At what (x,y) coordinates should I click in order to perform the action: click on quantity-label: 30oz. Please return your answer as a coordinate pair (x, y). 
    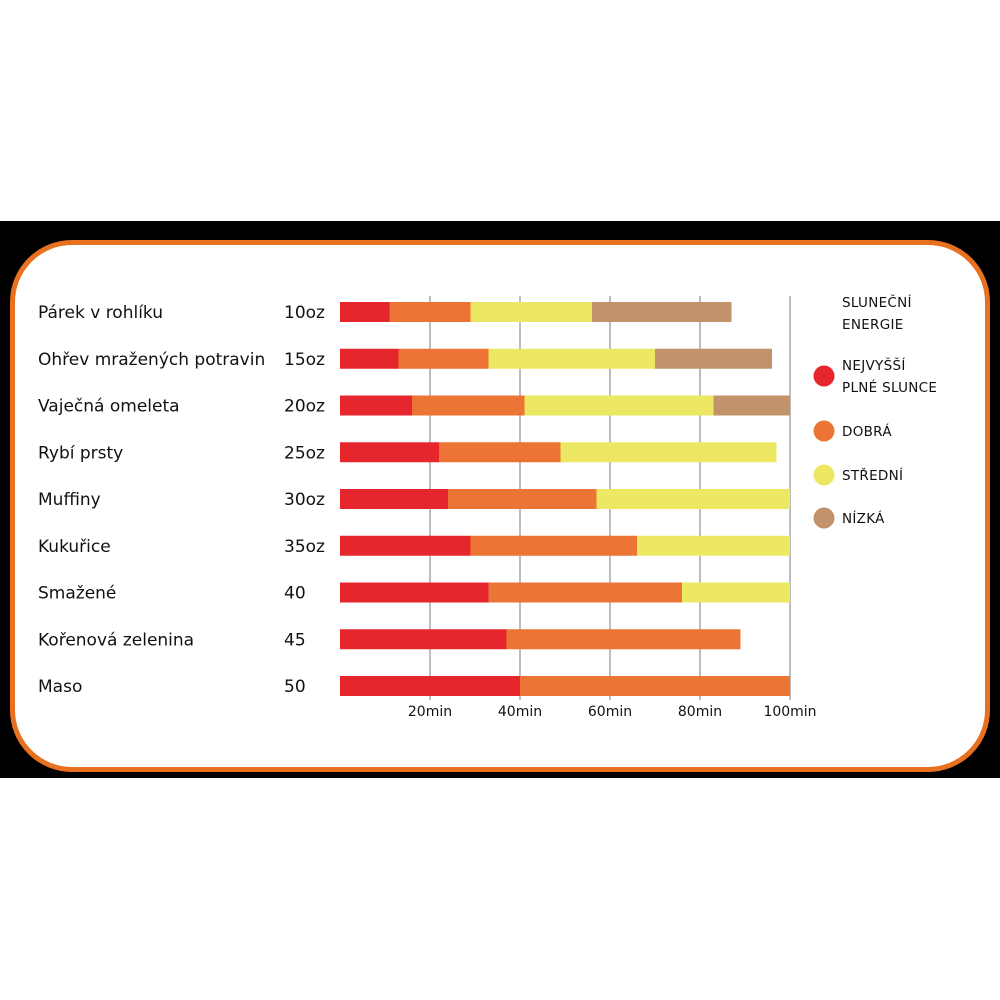
    Looking at the image, I should click on (304, 500).